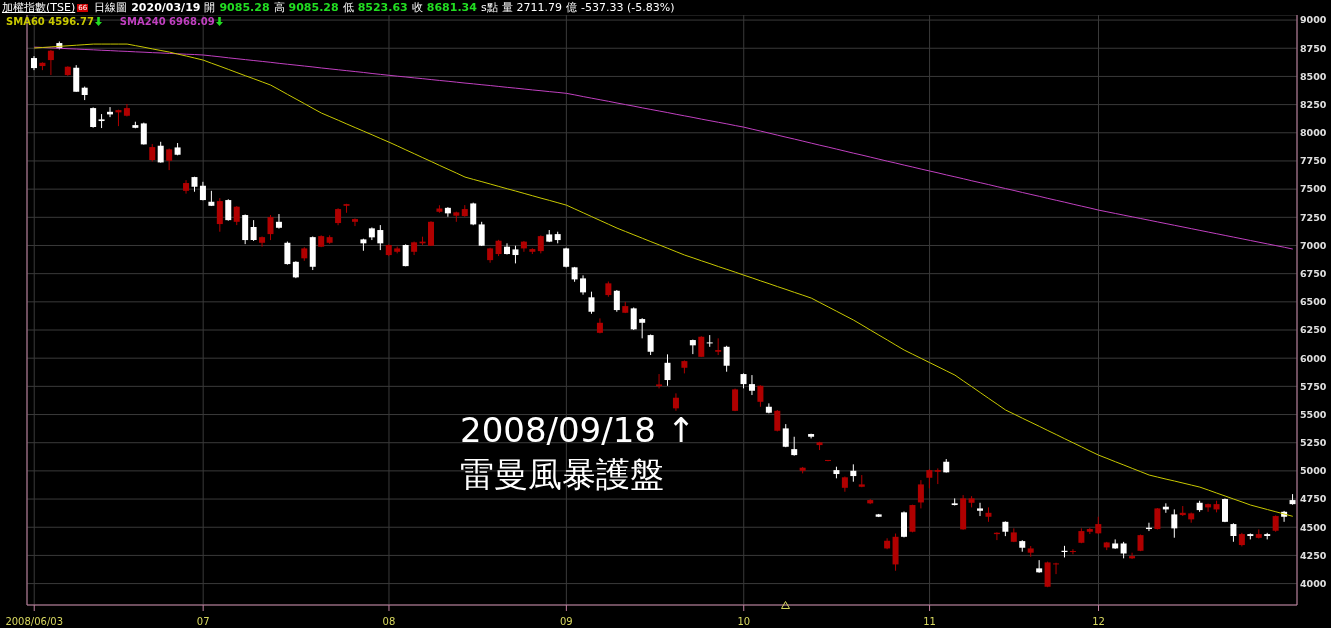 This screenshot has width=1331, height=628. What do you see at coordinates (1313, 161) in the screenshot?
I see `y-tick-label: 7750` at bounding box center [1313, 161].